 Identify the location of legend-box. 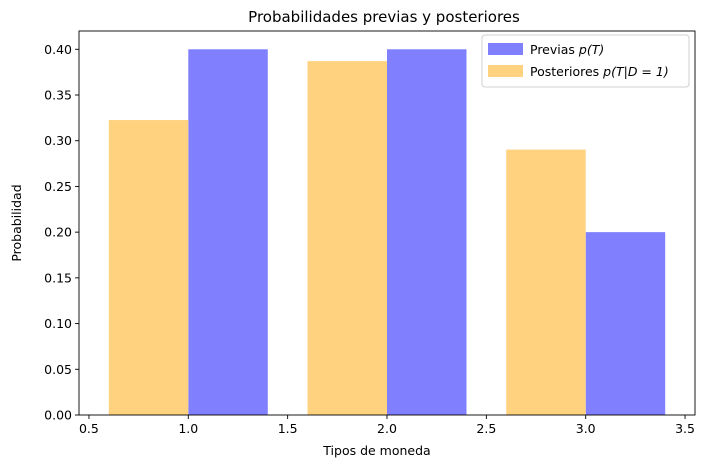
(585, 61).